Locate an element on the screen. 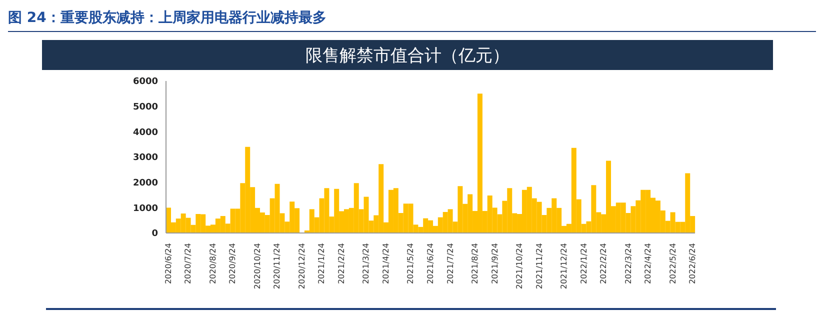 The width and height of the screenshot is (824, 329). x-tick-label: 2022/6/24 is located at coordinates (693, 263).